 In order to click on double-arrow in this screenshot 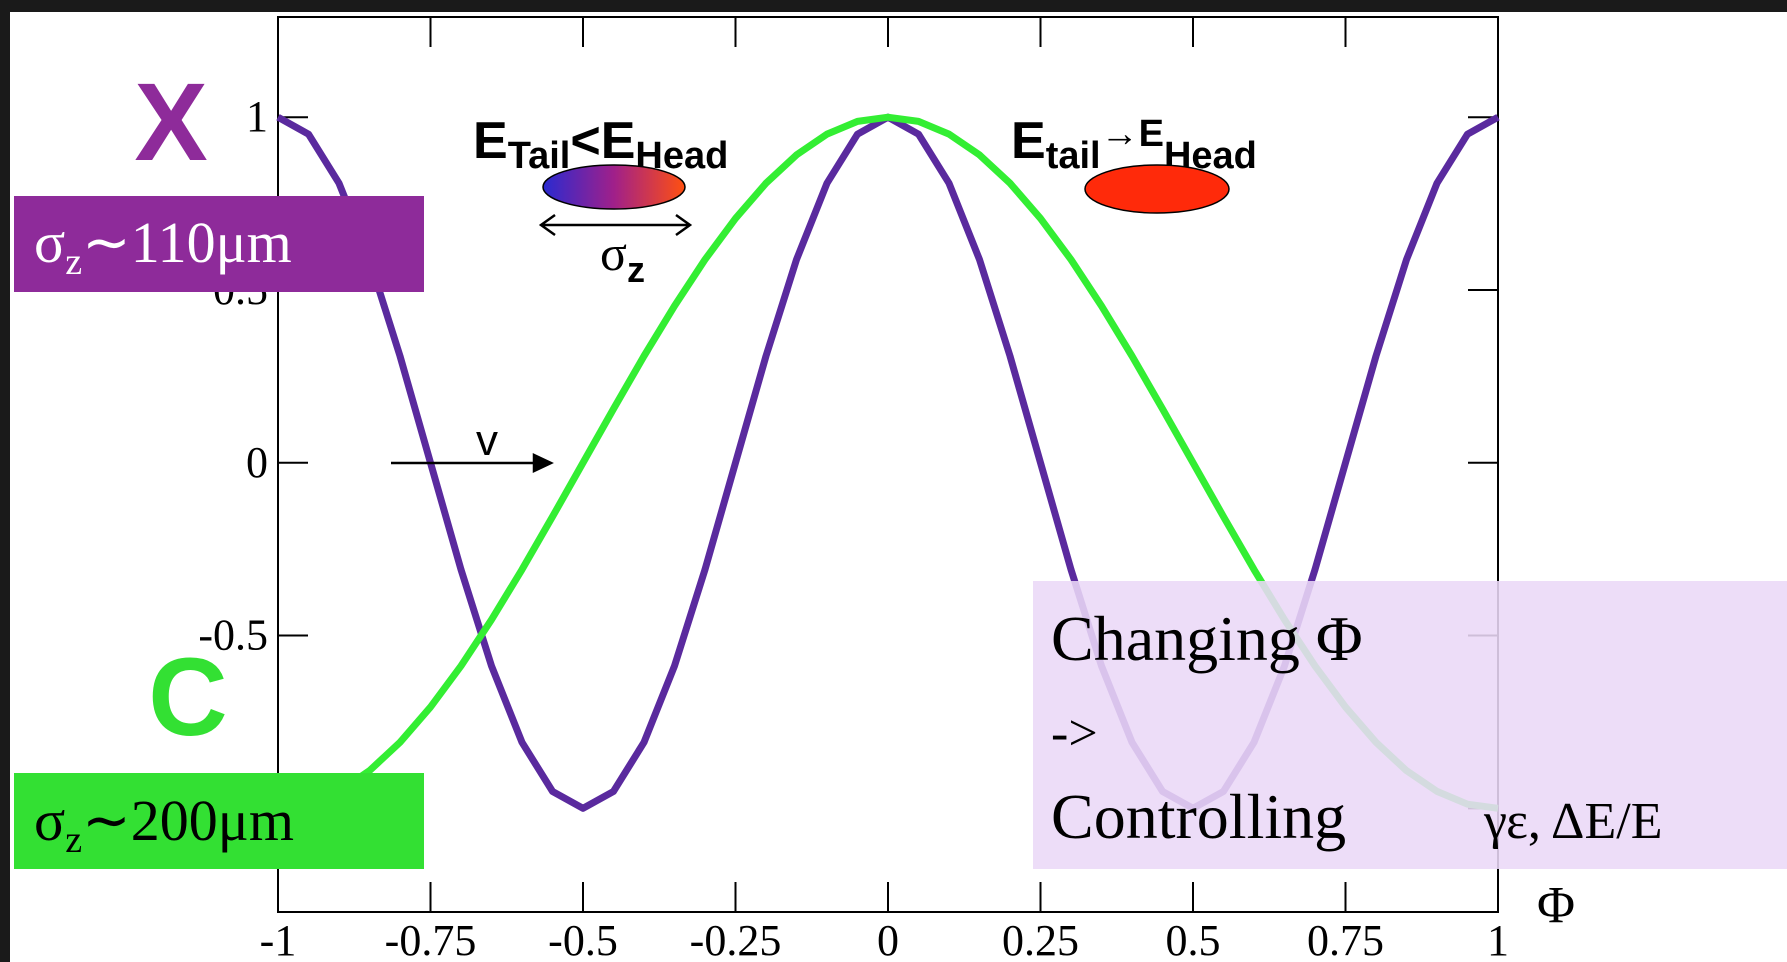, I will do `click(615, 225)`.